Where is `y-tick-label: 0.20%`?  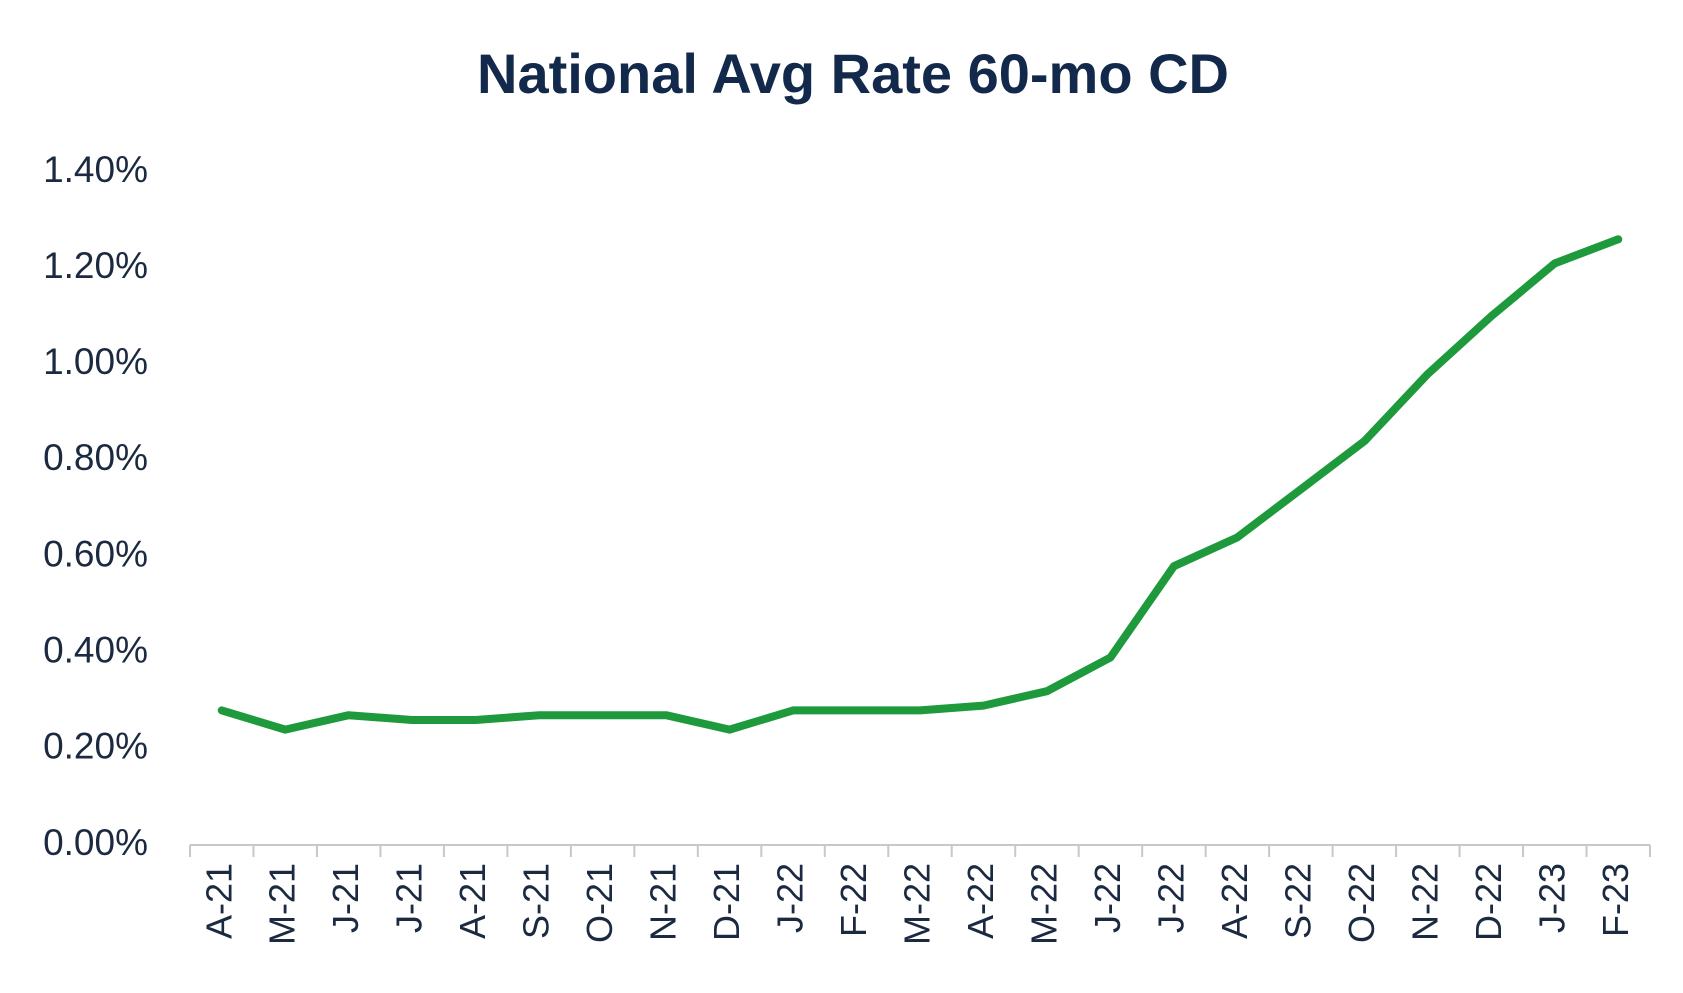
y-tick-label: 0.20% is located at coordinates (95, 746).